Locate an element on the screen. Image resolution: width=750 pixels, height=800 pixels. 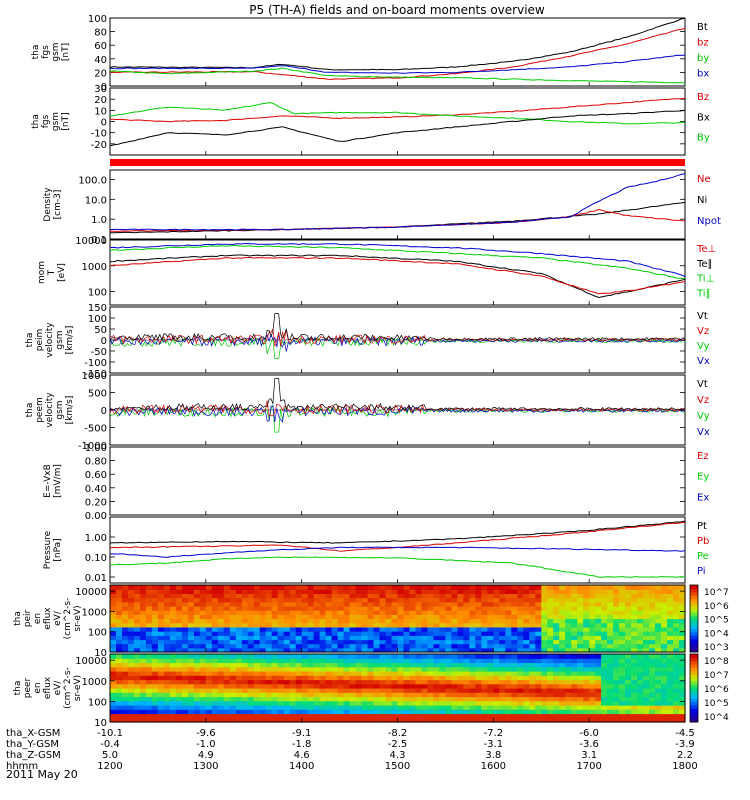
y-tick-label: -1000 is located at coordinates (92, 446).